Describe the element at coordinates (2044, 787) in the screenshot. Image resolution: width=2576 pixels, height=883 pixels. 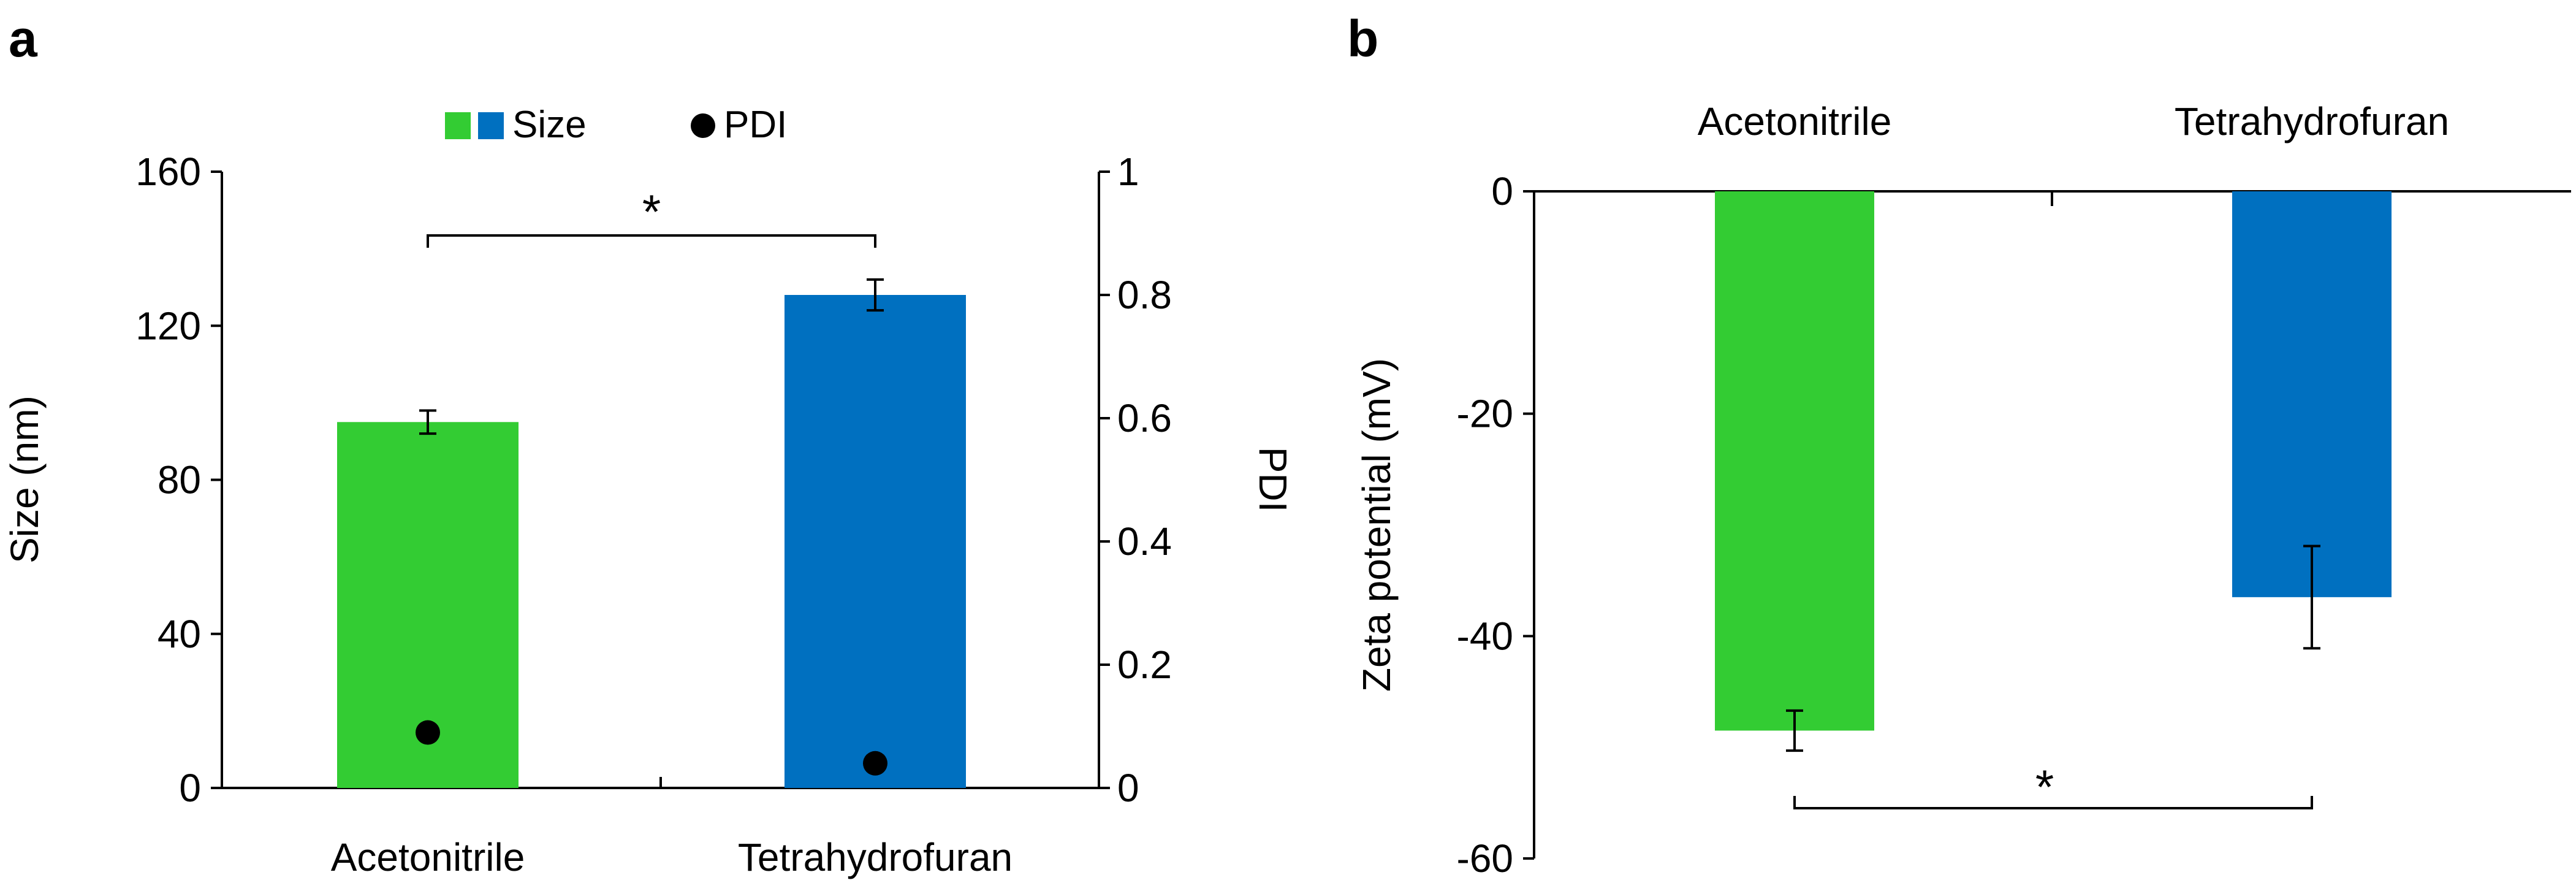
I see `b-significance-star: *` at that location.